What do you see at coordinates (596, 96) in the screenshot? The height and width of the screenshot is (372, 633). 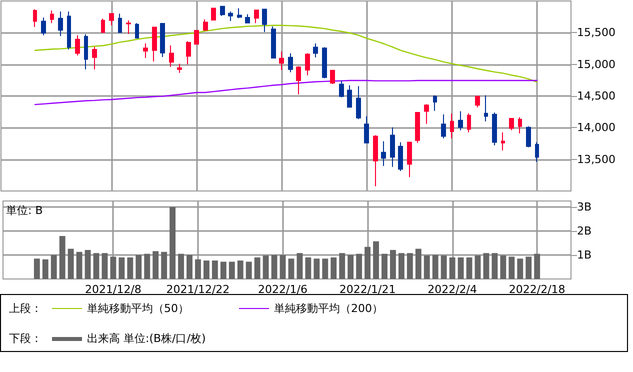 I see `y-tick-label: 14,500` at bounding box center [596, 96].